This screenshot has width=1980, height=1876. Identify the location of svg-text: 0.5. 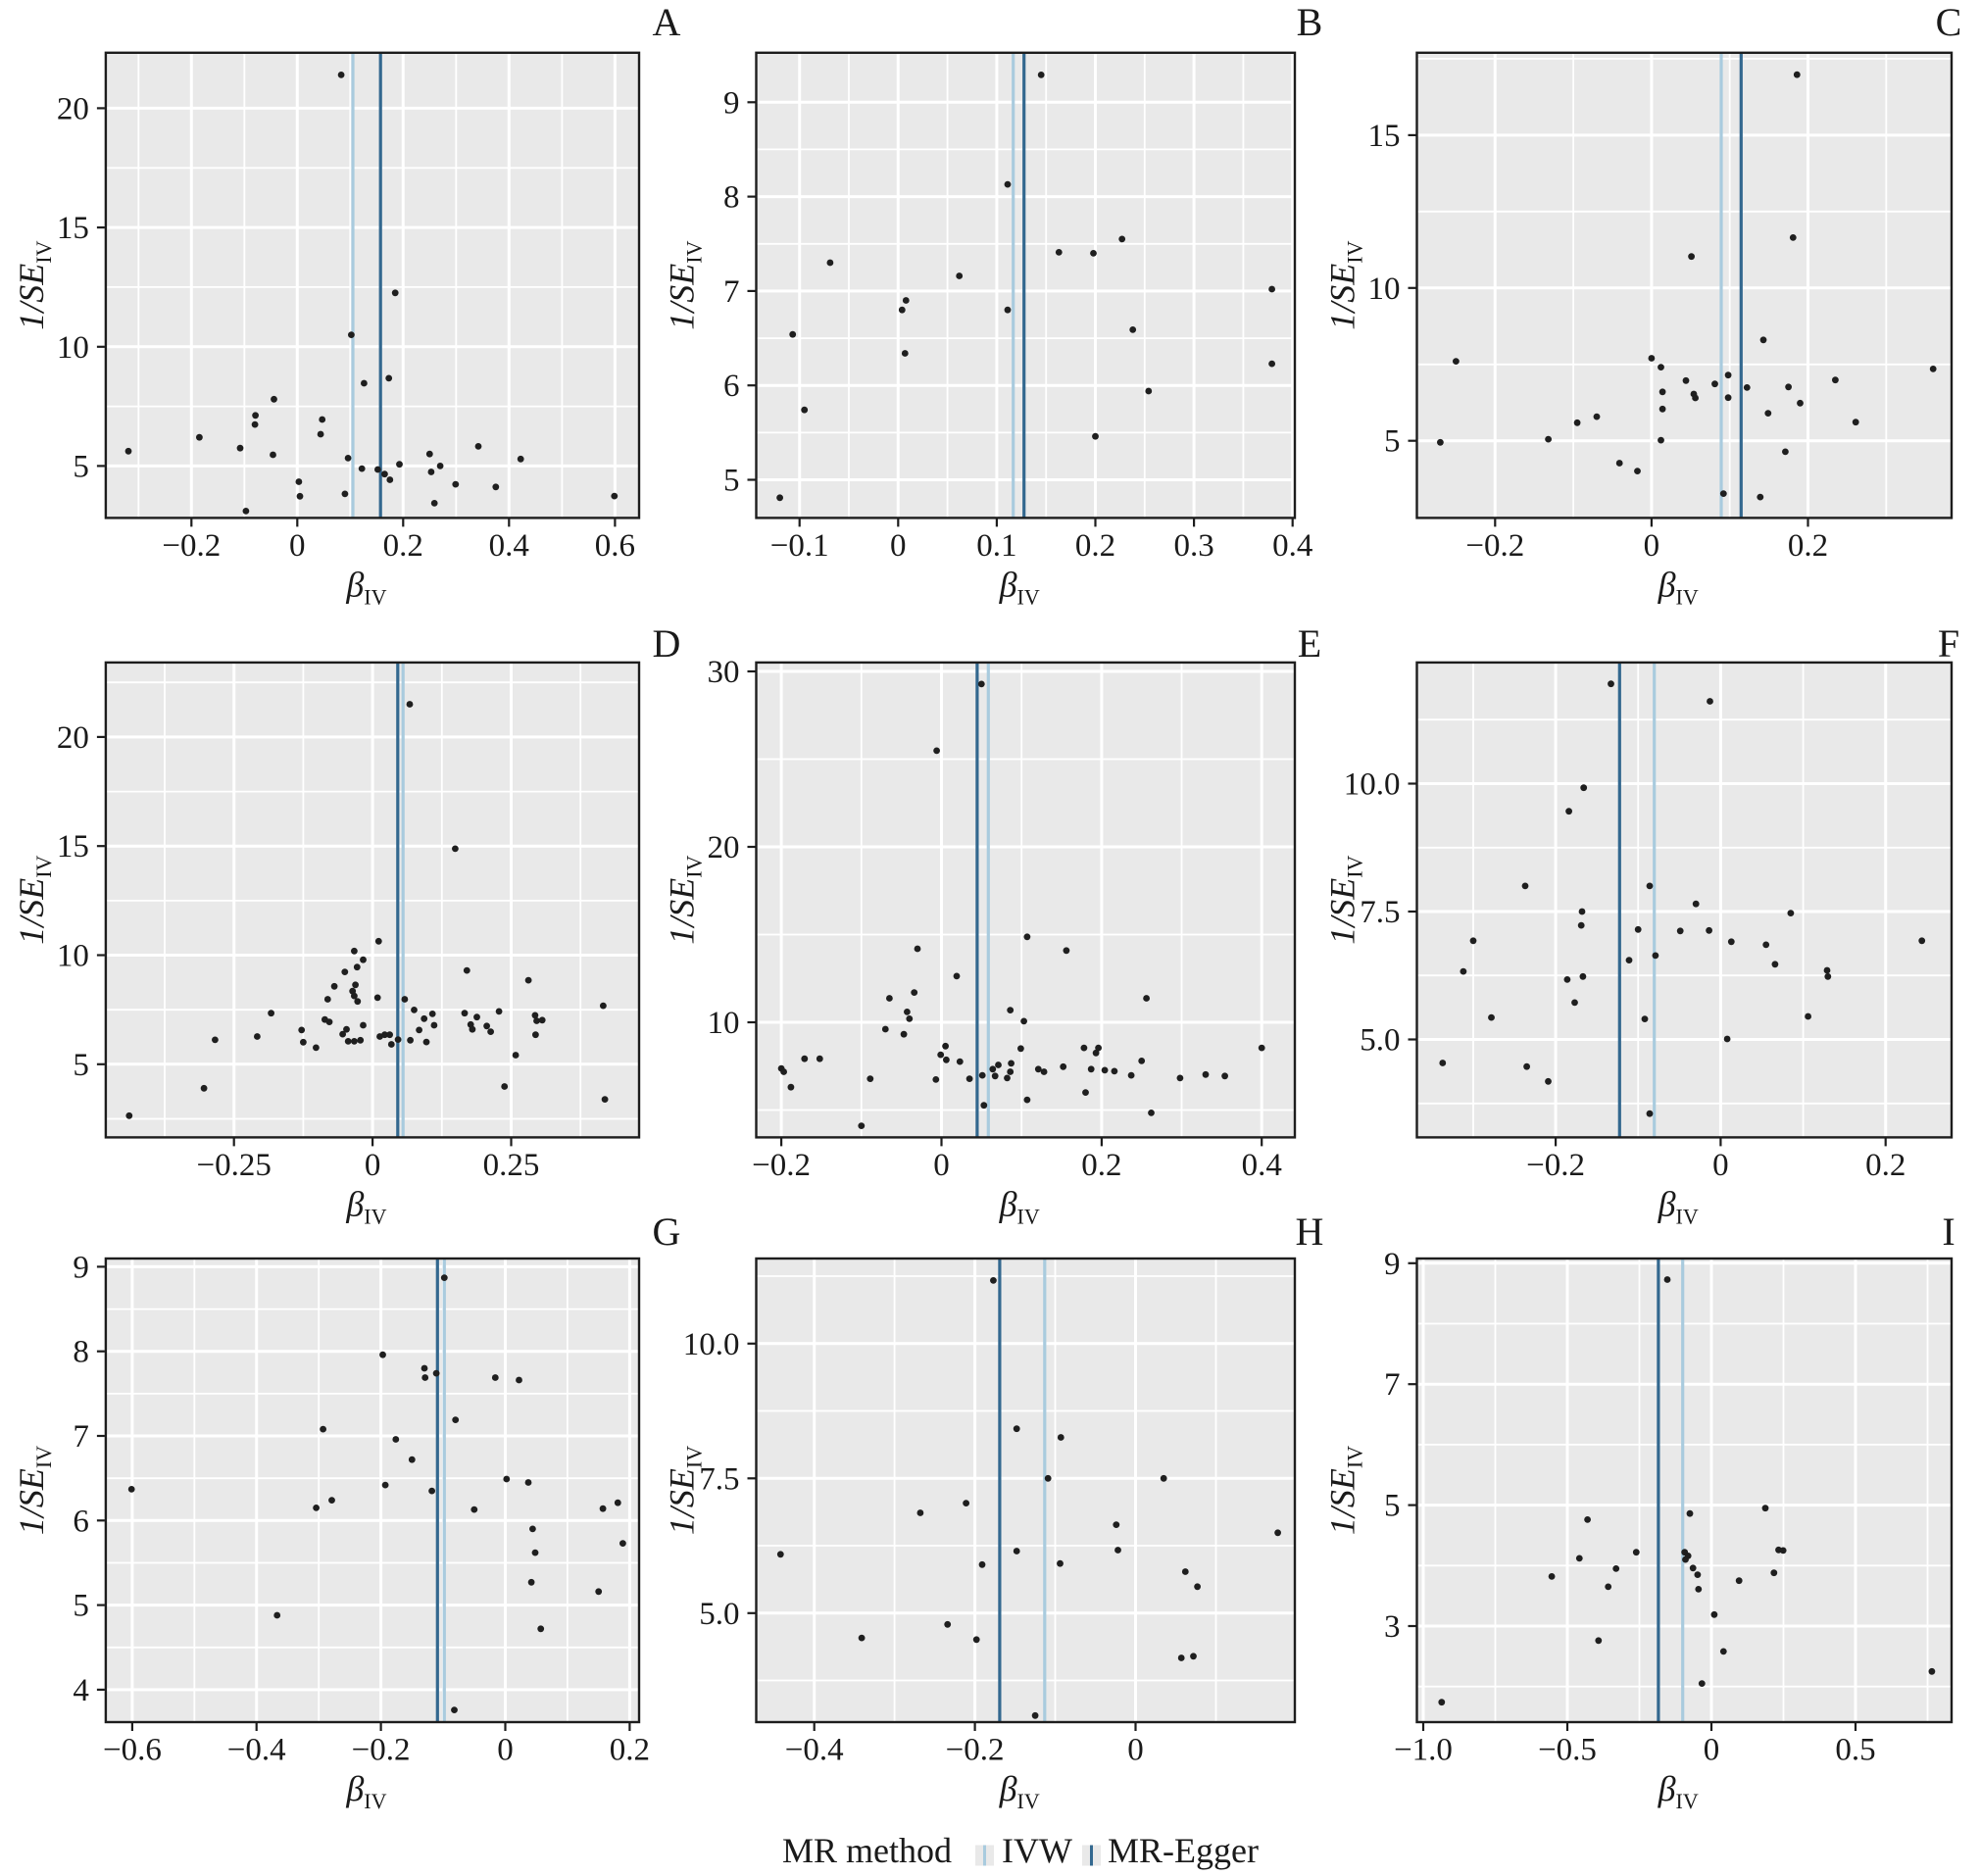
(1855, 1750).